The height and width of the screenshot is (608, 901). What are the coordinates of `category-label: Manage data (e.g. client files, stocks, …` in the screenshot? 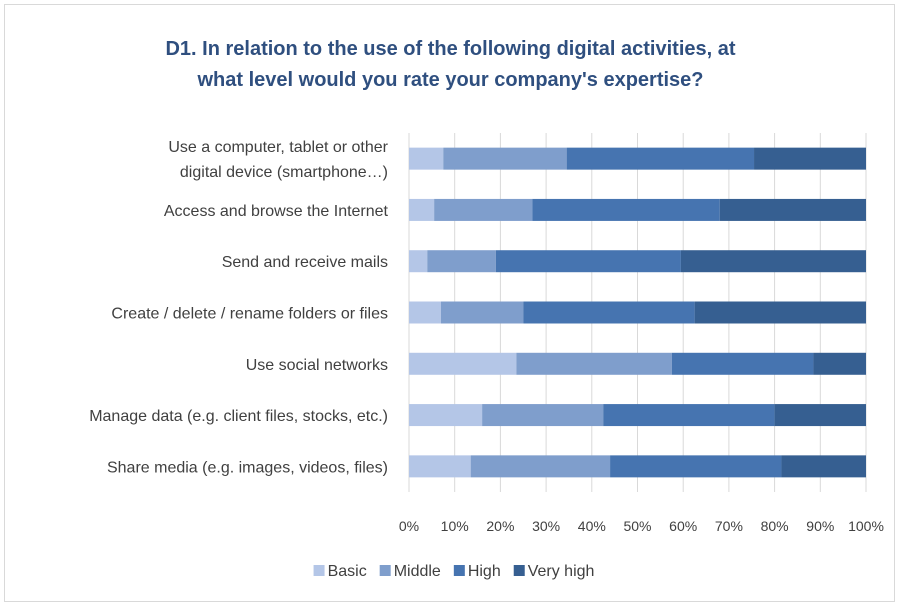 It's located at (238, 416).